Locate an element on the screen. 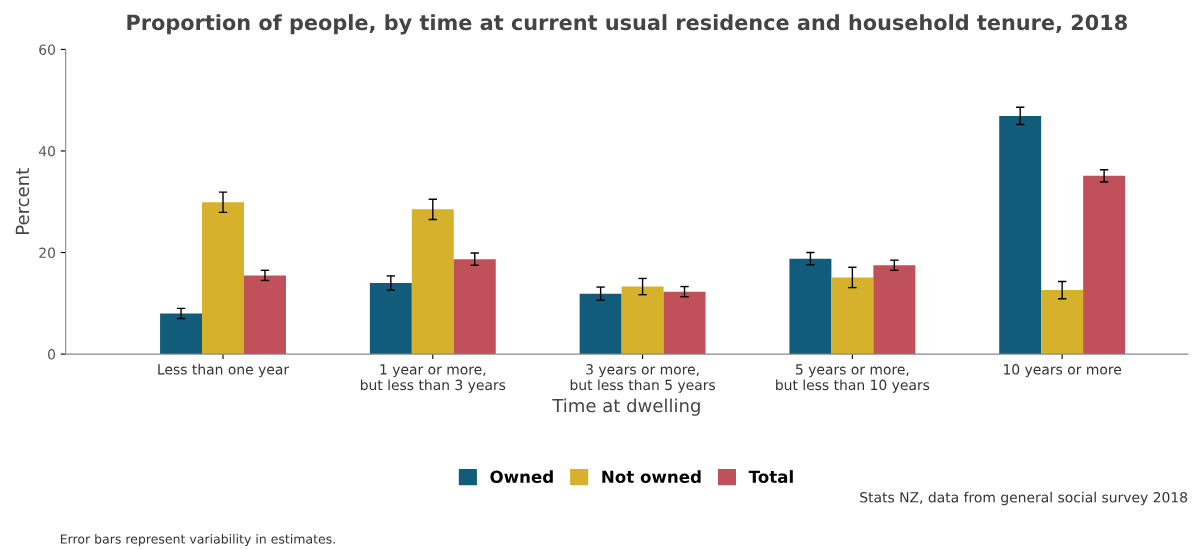 The image size is (1194, 549). x-tick-label: Less than one year is located at coordinates (224, 370).